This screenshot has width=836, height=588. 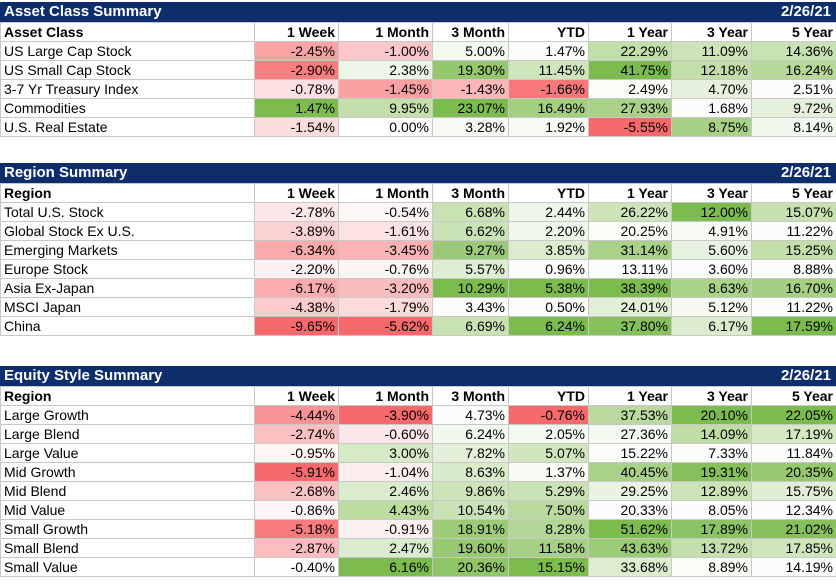 What do you see at coordinates (296, 250) in the screenshot?
I see `return-cell: -6.34%` at bounding box center [296, 250].